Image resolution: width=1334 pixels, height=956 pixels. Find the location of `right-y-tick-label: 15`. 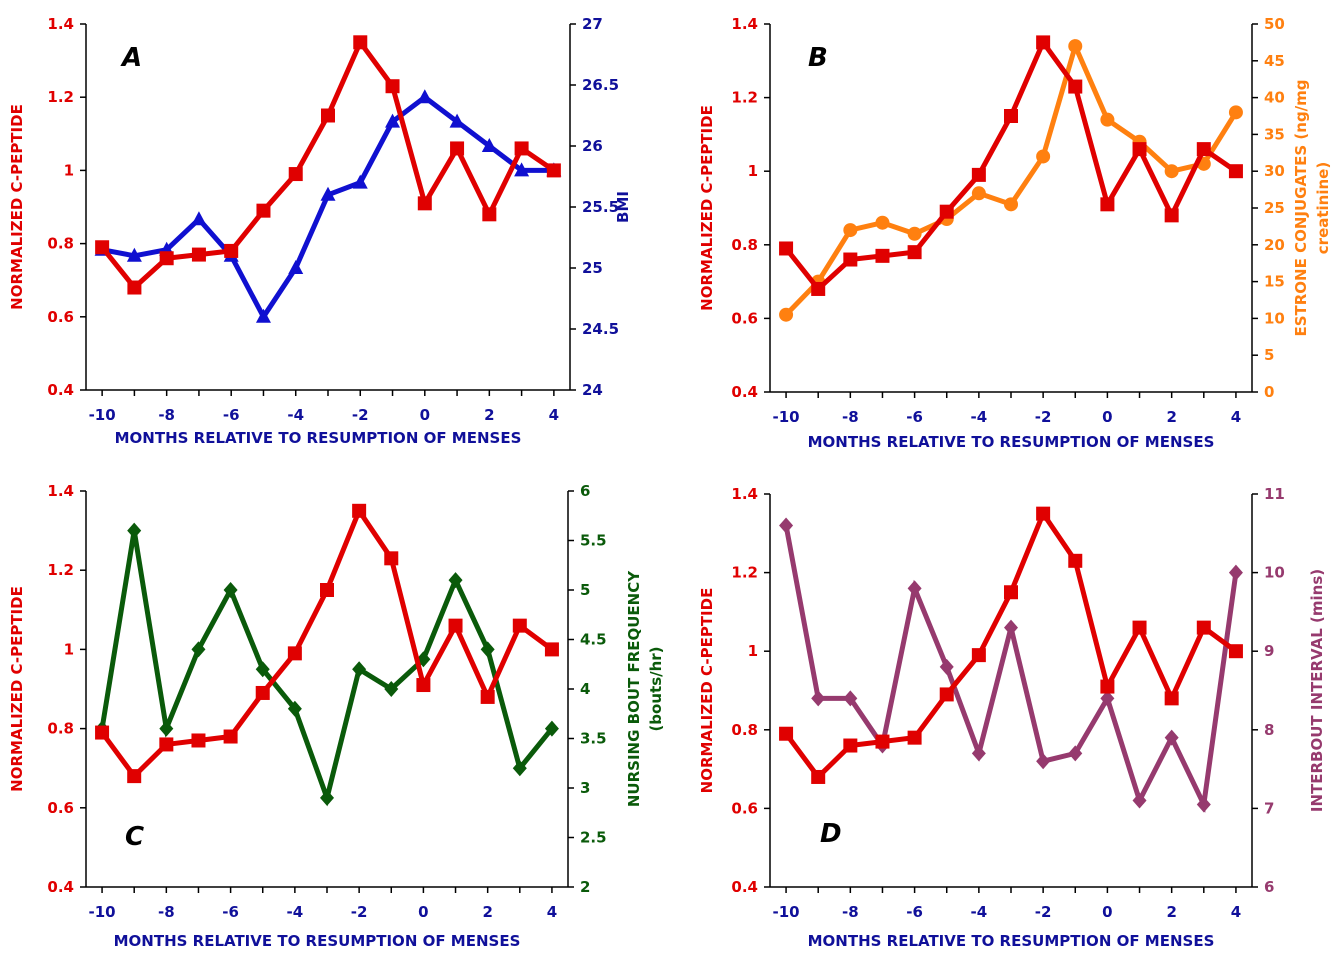

right-y-tick-label: 15 is located at coordinates (1274, 282).